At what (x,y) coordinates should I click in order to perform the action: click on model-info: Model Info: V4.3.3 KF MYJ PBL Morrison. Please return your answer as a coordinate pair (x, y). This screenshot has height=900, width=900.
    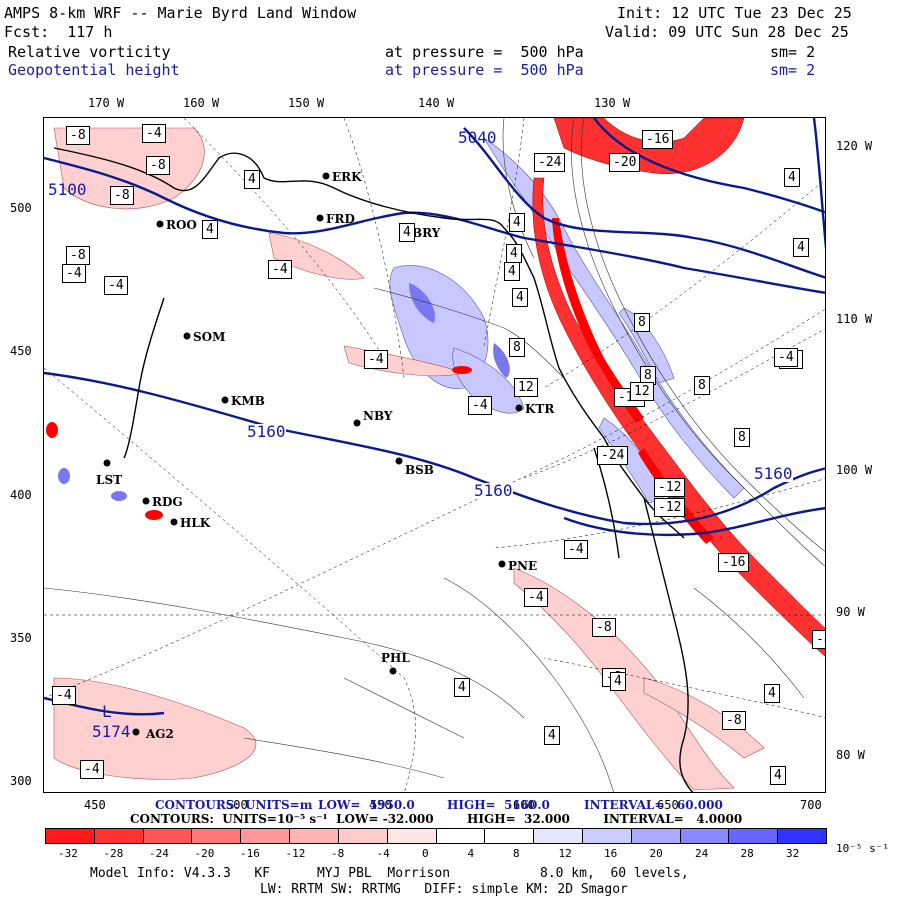
    Looking at the image, I should click on (270, 873).